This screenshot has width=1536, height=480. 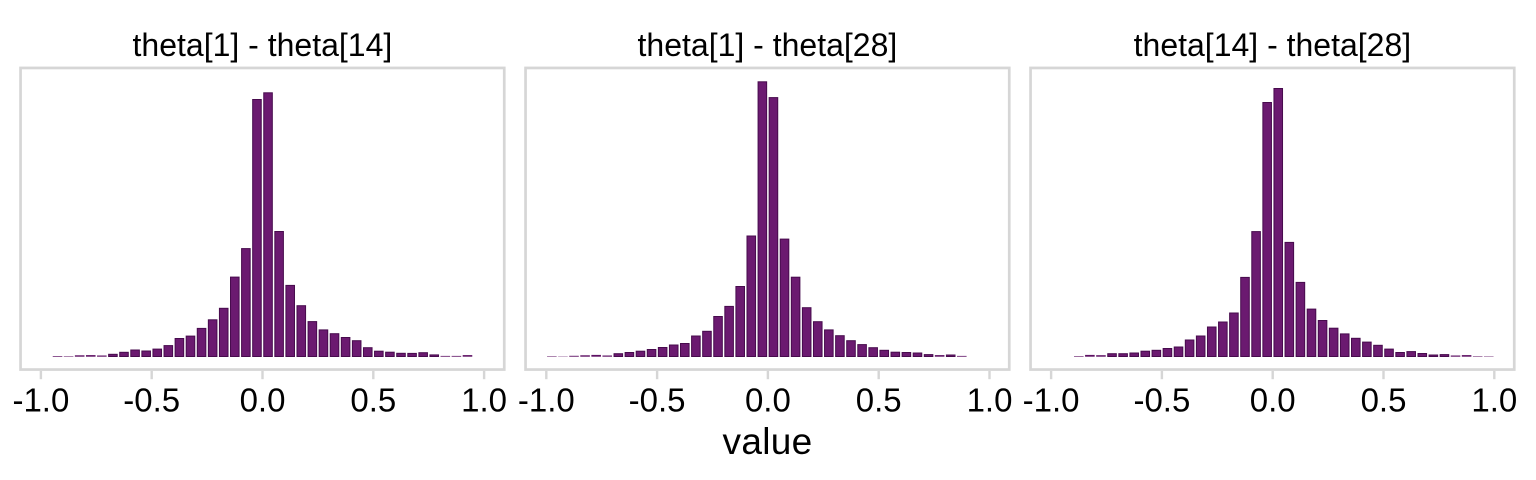 I want to click on svg-text: value, so click(x=768, y=441).